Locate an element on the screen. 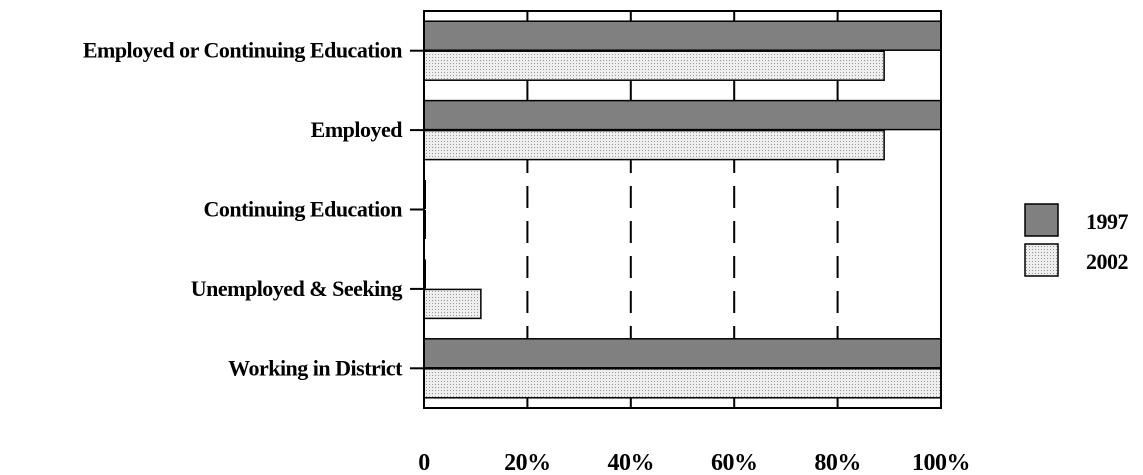 The image size is (1143, 475). x-tick-label: 20% is located at coordinates (527, 462).